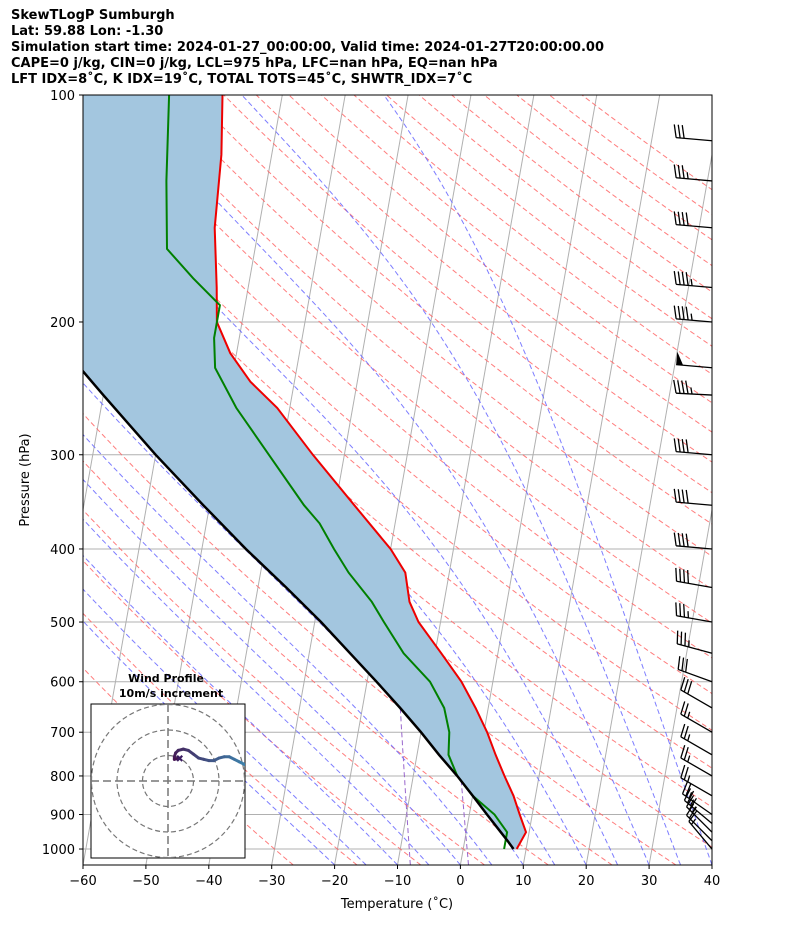  I want to click on hodograph-subtitle: 10m/s increment, so click(171, 693).